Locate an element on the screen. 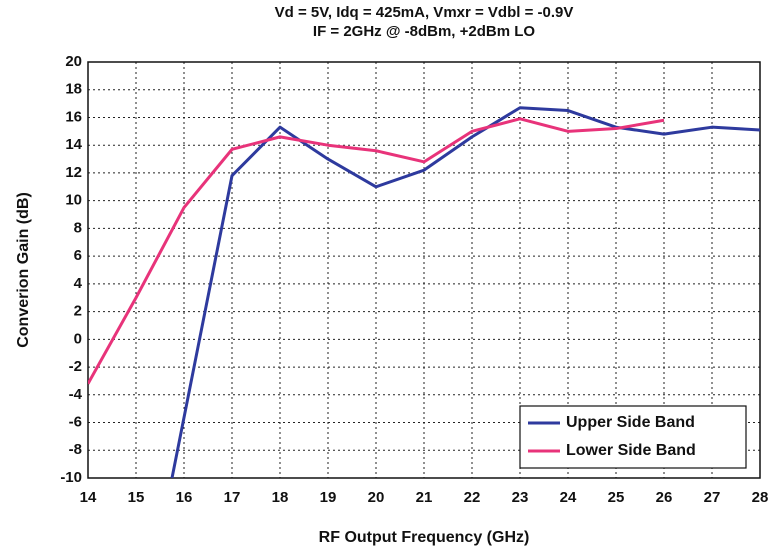 The image size is (774, 551). x-tick-label: 16 is located at coordinates (184, 497).